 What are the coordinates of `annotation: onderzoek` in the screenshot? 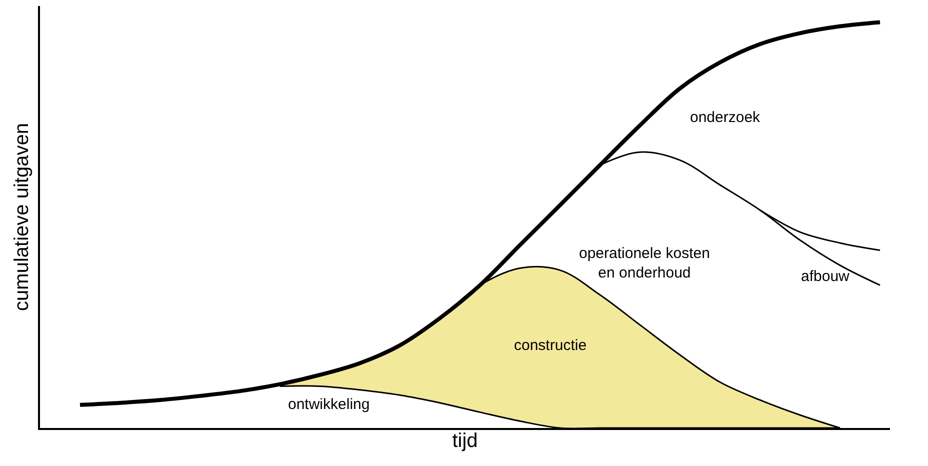 It's located at (725, 117).